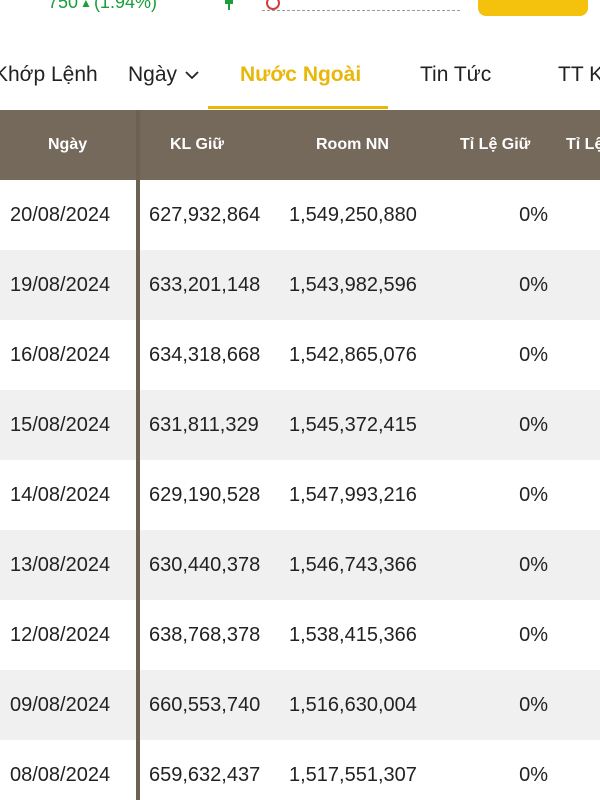  What do you see at coordinates (353, 354) in the screenshot?
I see `cell-room-nn: 1,542,865,076` at bounding box center [353, 354].